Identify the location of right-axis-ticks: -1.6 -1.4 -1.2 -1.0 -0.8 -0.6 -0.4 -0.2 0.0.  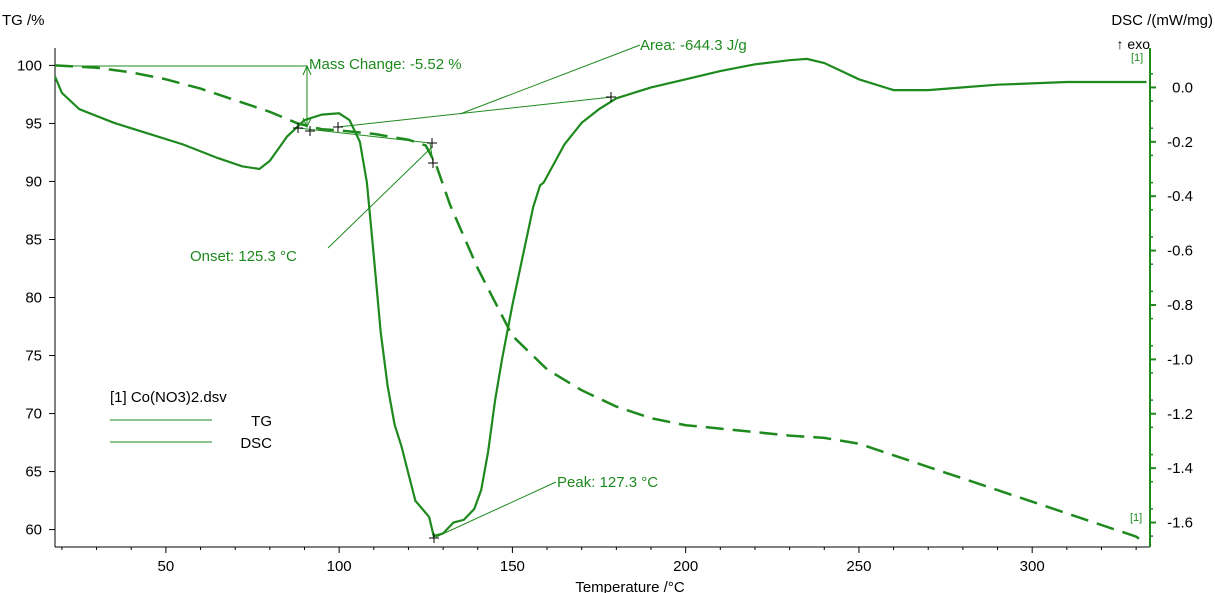
(1171, 305).